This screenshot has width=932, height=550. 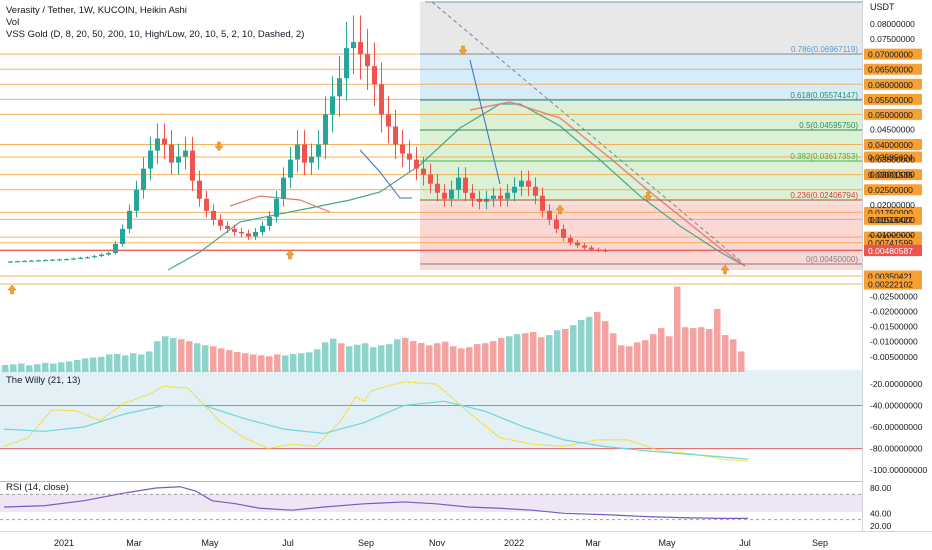 I want to click on time-tick-label: 2021, so click(x=64, y=543).